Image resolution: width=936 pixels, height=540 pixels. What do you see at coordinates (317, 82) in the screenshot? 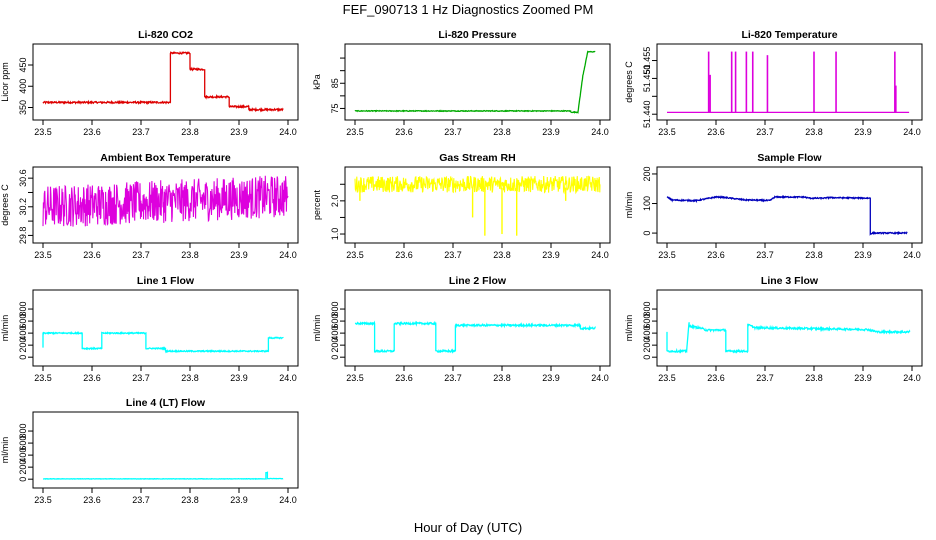
I see `y-axis-label: kPa` at bounding box center [317, 82].